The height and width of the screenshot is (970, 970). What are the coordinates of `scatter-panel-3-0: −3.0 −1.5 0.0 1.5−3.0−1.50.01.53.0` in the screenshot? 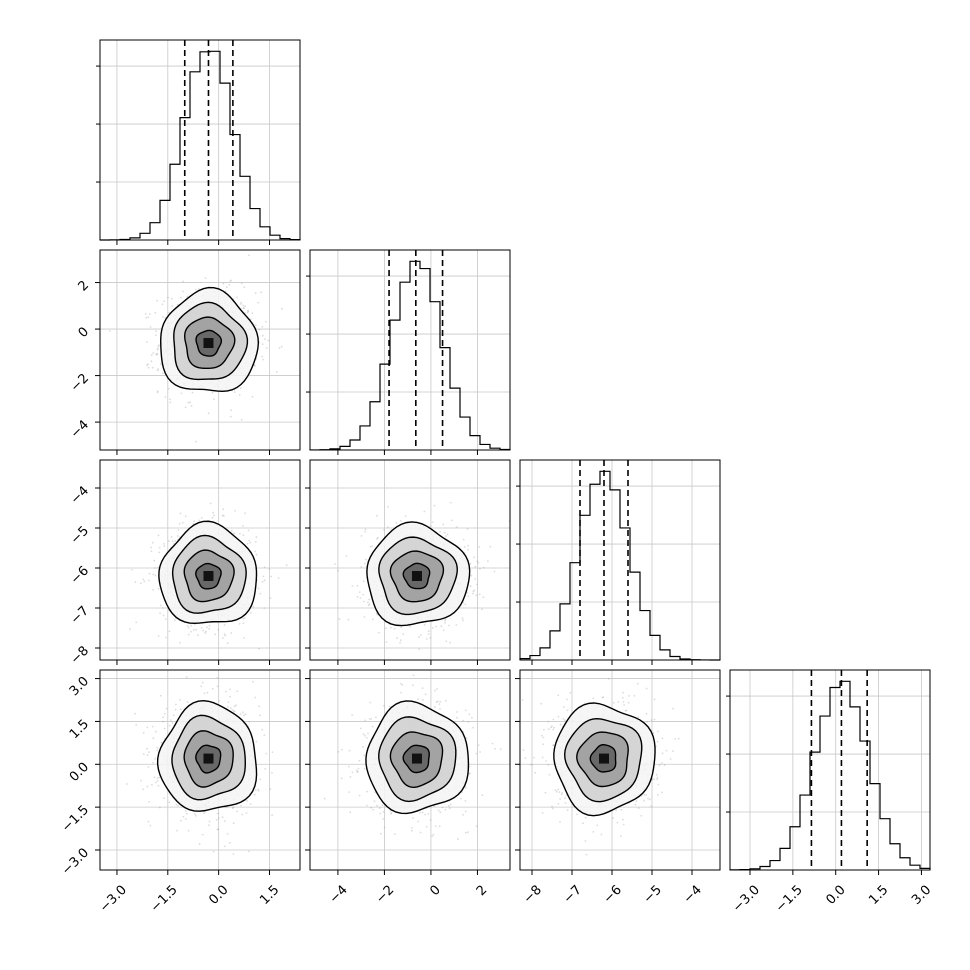 It's located at (180, 792).